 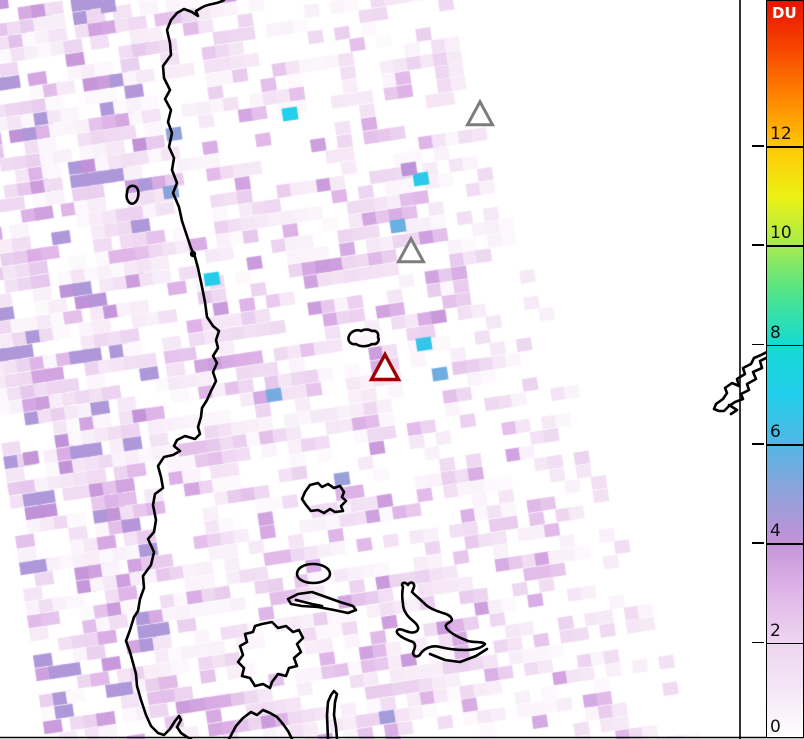 I want to click on volcano-marker-gray-north-icon, so click(x=480, y=112).